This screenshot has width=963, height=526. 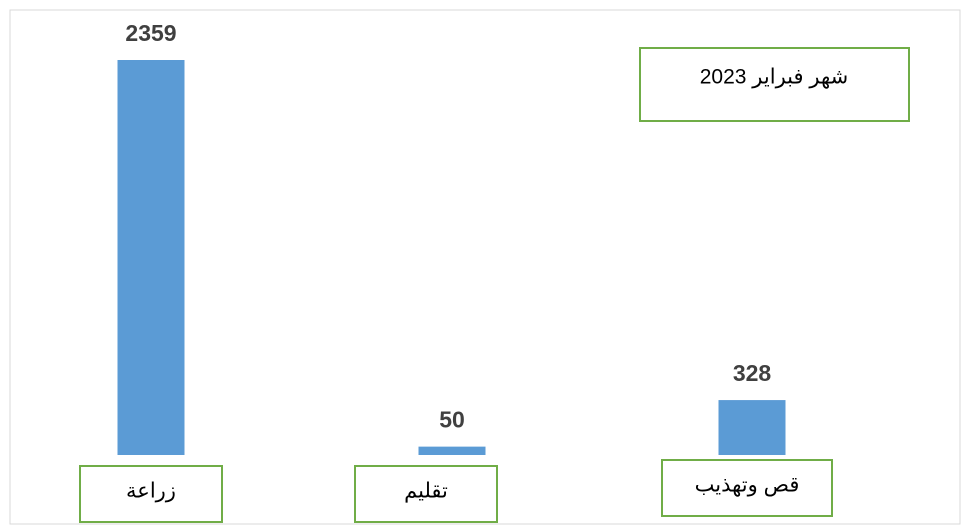 I want to click on chart-title: شهر فبراير 2023, so click(x=774, y=77).